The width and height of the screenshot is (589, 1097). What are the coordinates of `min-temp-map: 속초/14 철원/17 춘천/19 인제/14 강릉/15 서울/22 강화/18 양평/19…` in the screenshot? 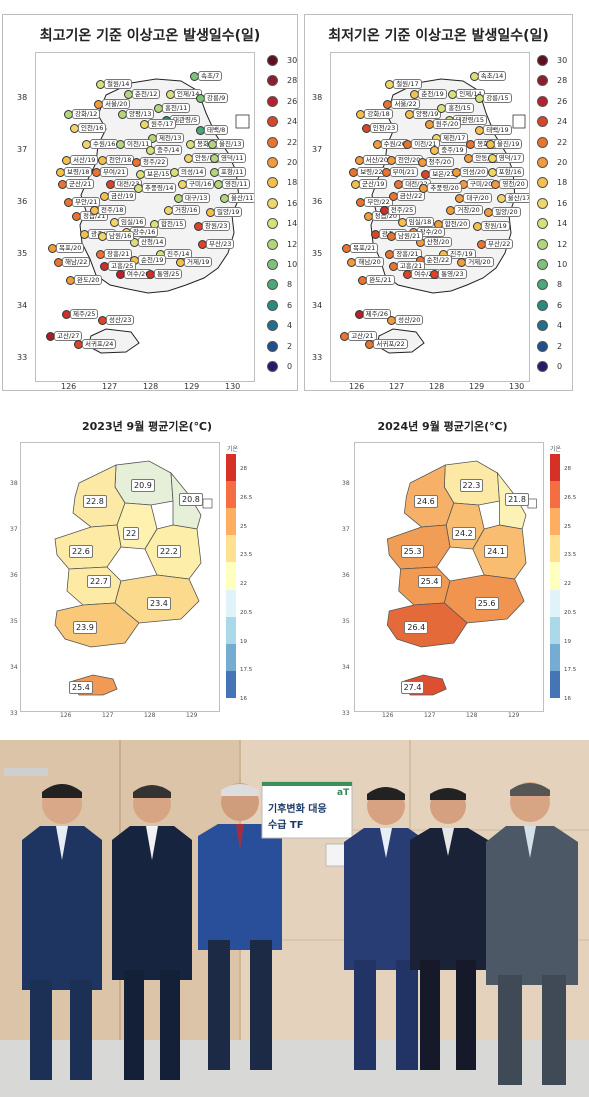 It's located at (430, 217).